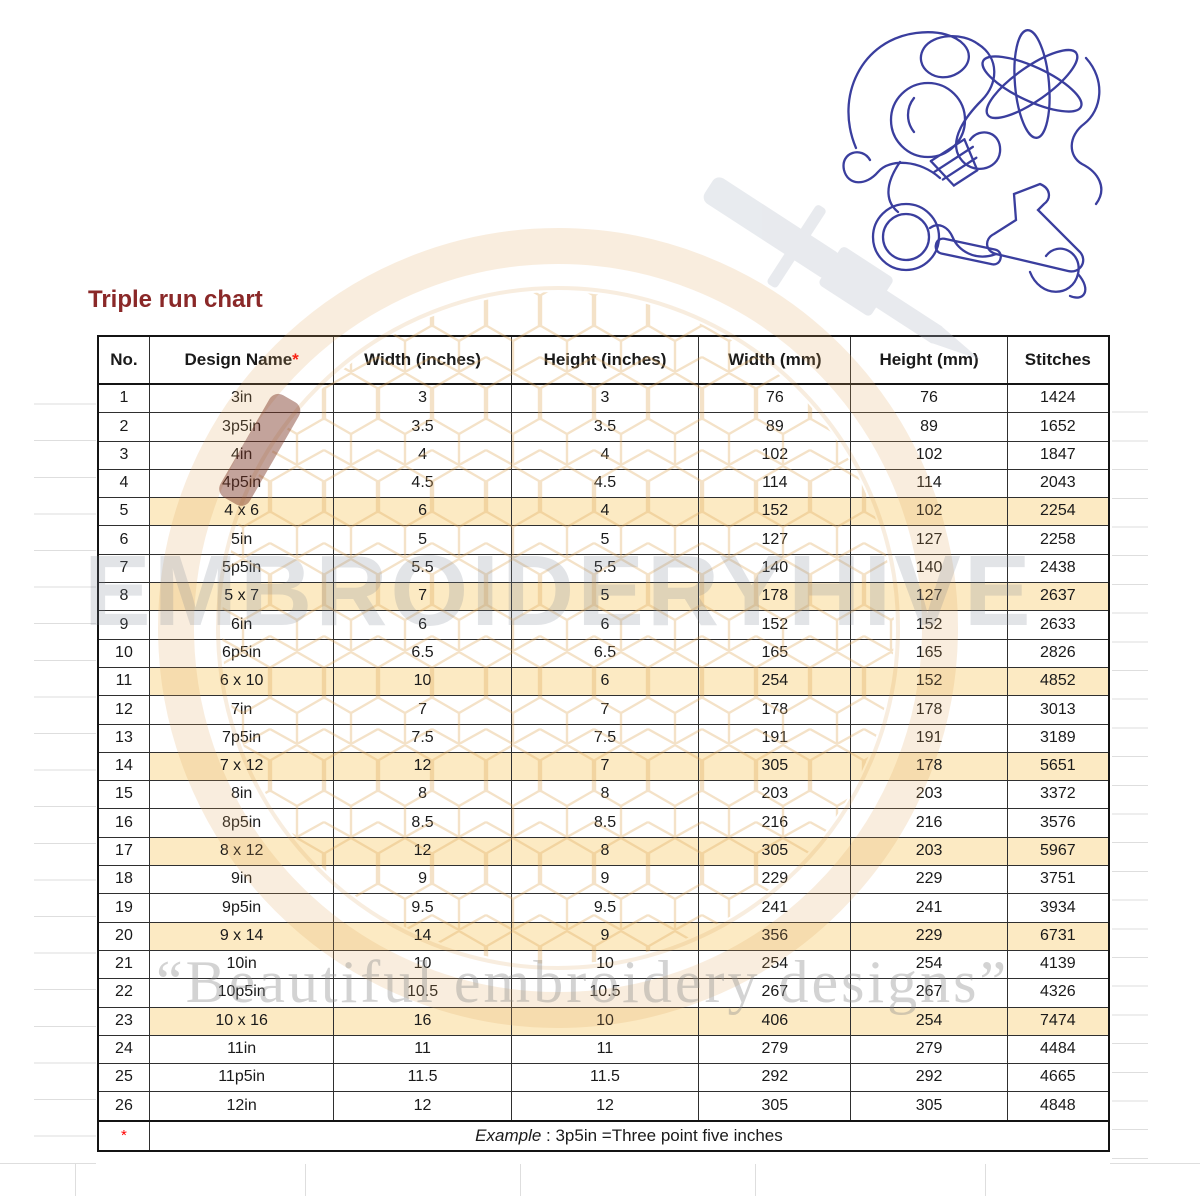 This screenshot has height=1200, width=1200. Describe the element at coordinates (422, 653) in the screenshot. I see `cell-width-inches: 6.5` at that location.